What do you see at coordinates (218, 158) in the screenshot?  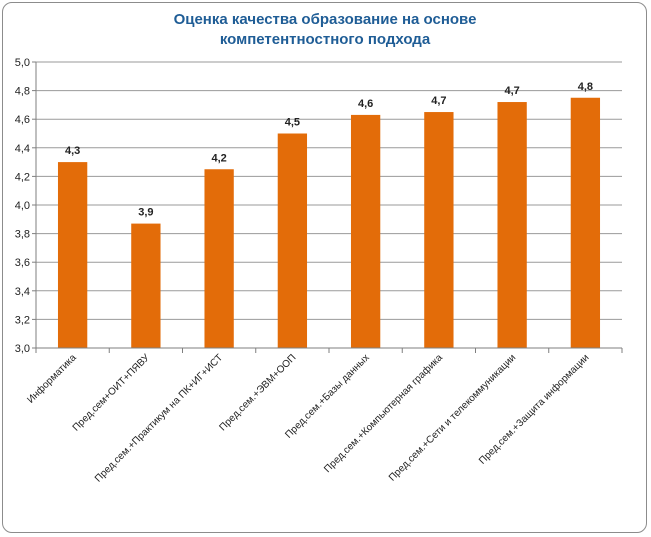 I see `bar-value-label: 4,2` at bounding box center [218, 158].